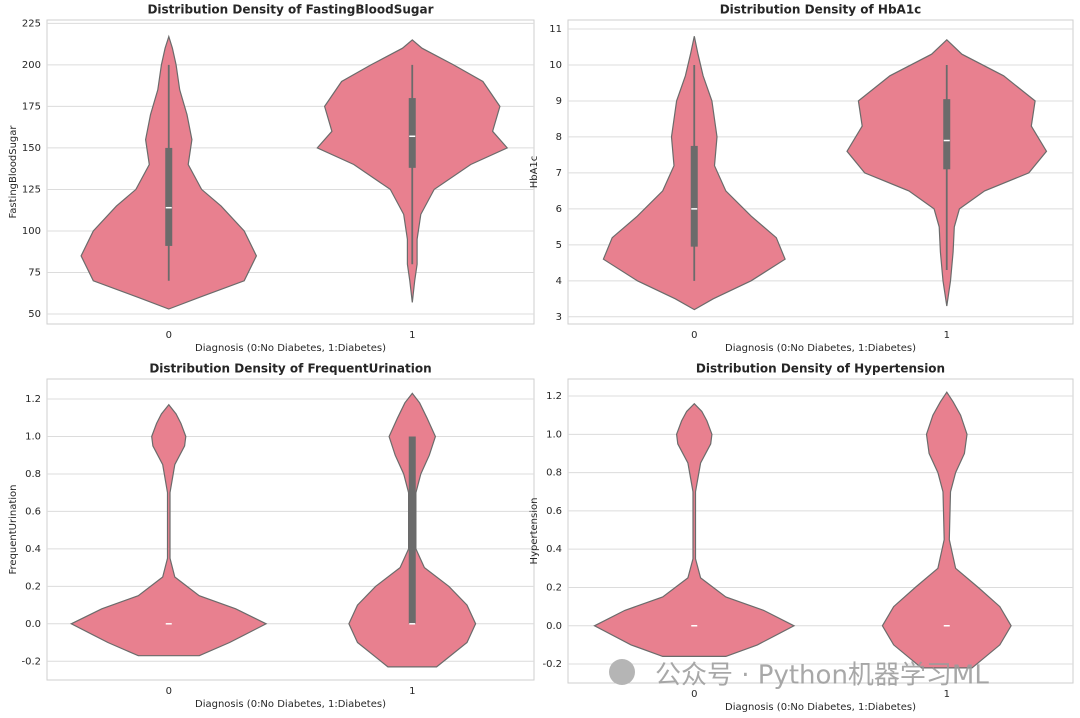  What do you see at coordinates (534, 531) in the screenshot?
I see `y-axis-label: Hypertension` at bounding box center [534, 531].